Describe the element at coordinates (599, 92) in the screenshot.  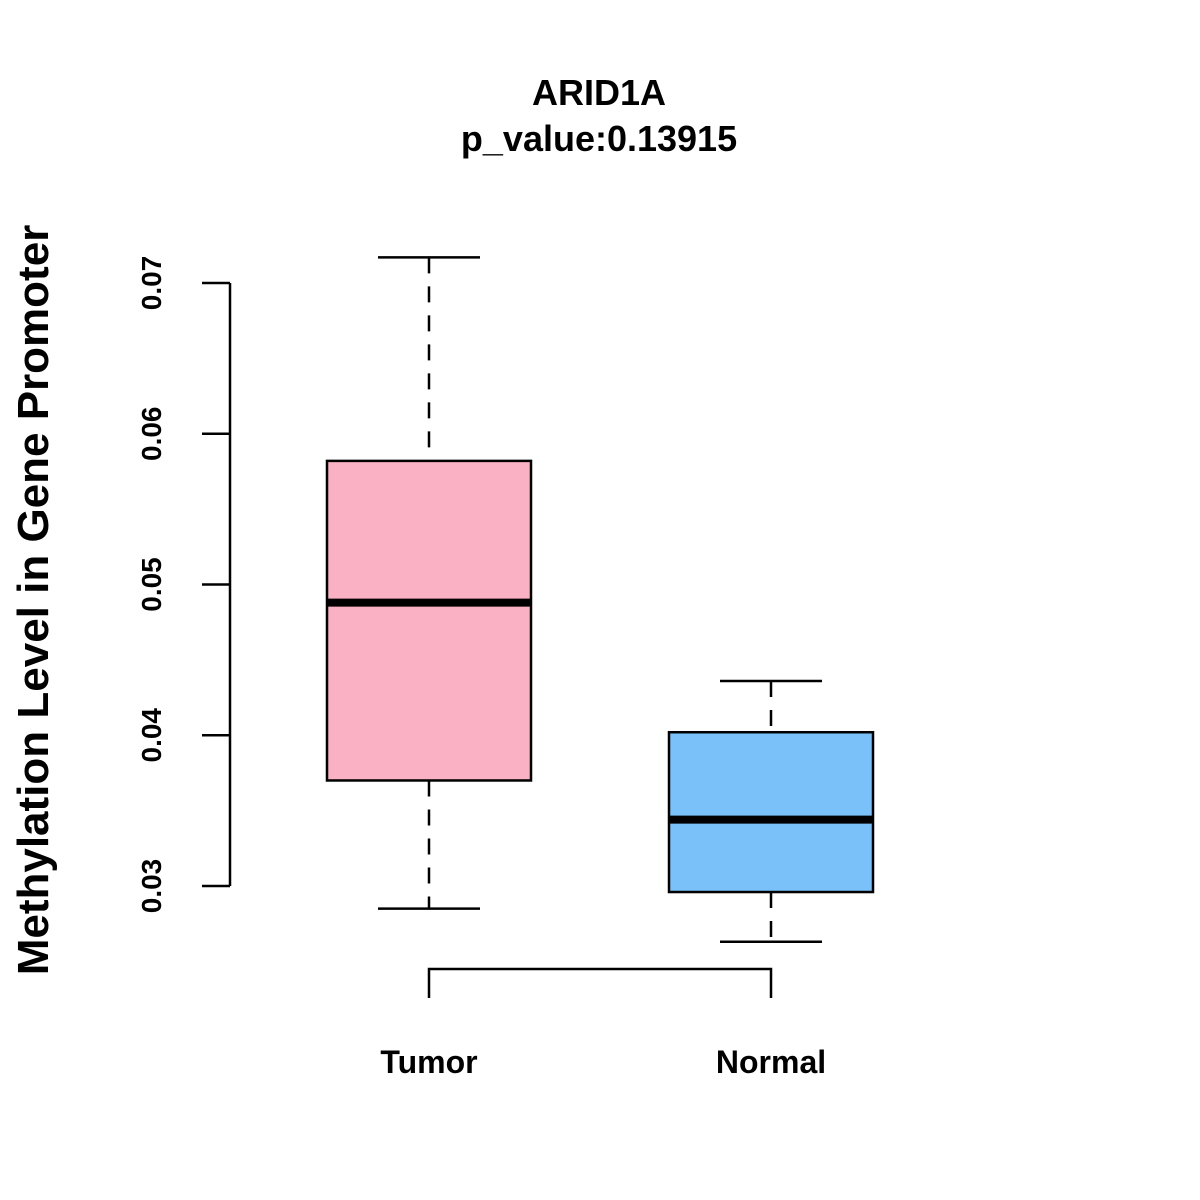
I see `chart-title: ARID1A` at that location.